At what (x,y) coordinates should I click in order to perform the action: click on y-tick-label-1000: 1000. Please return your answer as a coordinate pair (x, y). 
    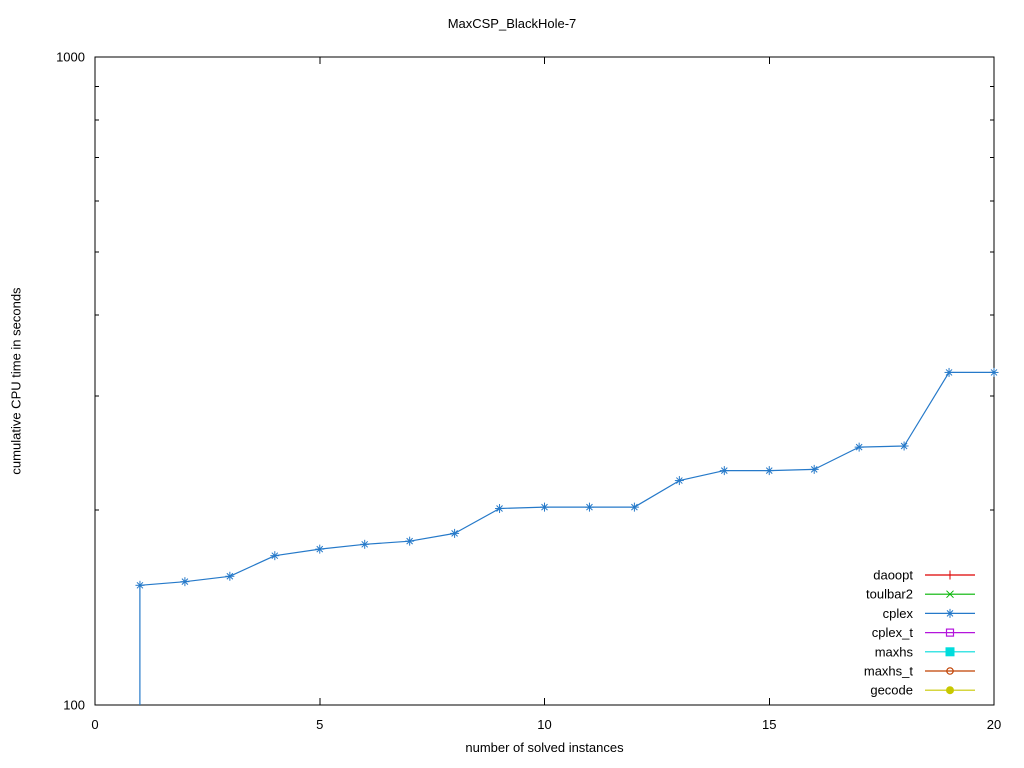
    Looking at the image, I should click on (70, 57).